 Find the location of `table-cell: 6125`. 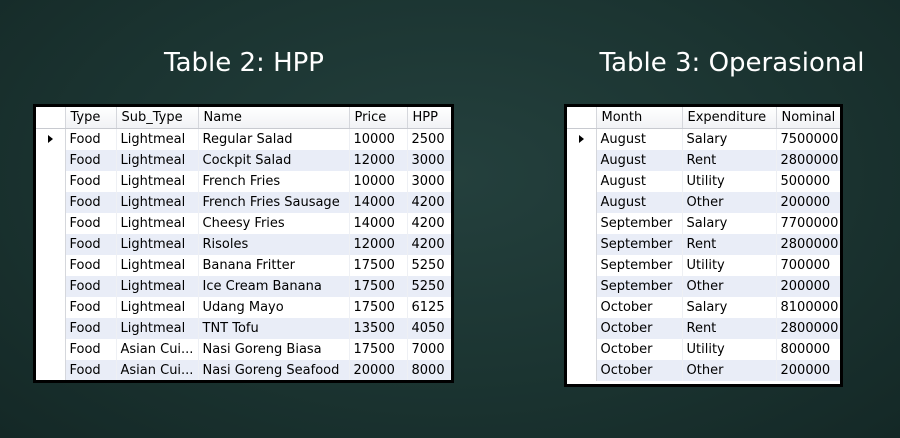

table-cell: 6125 is located at coordinates (429, 307).